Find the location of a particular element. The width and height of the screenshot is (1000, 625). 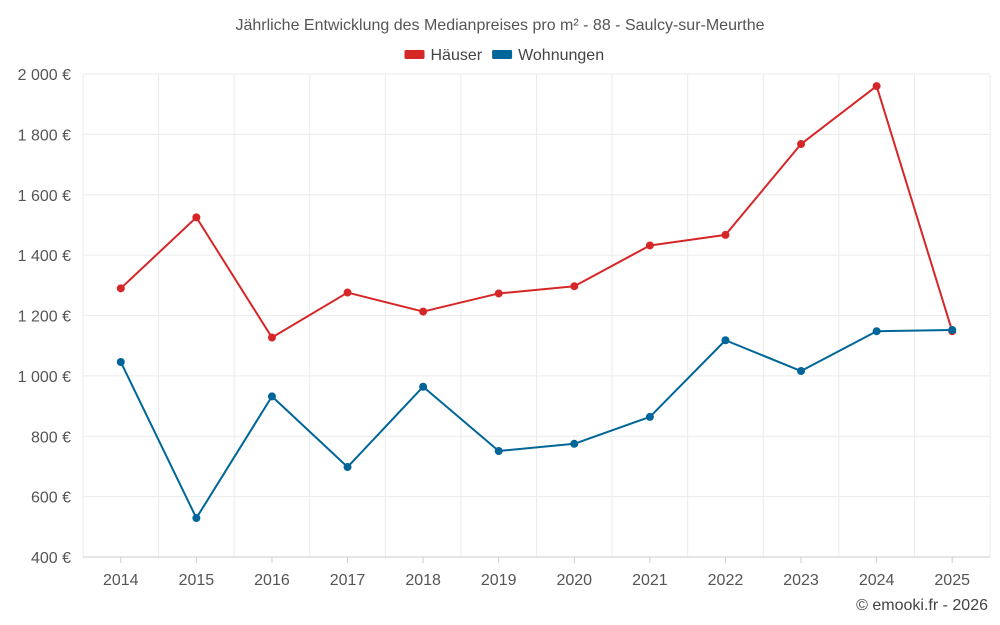

y-tick-label: 600 € is located at coordinates (51, 498).